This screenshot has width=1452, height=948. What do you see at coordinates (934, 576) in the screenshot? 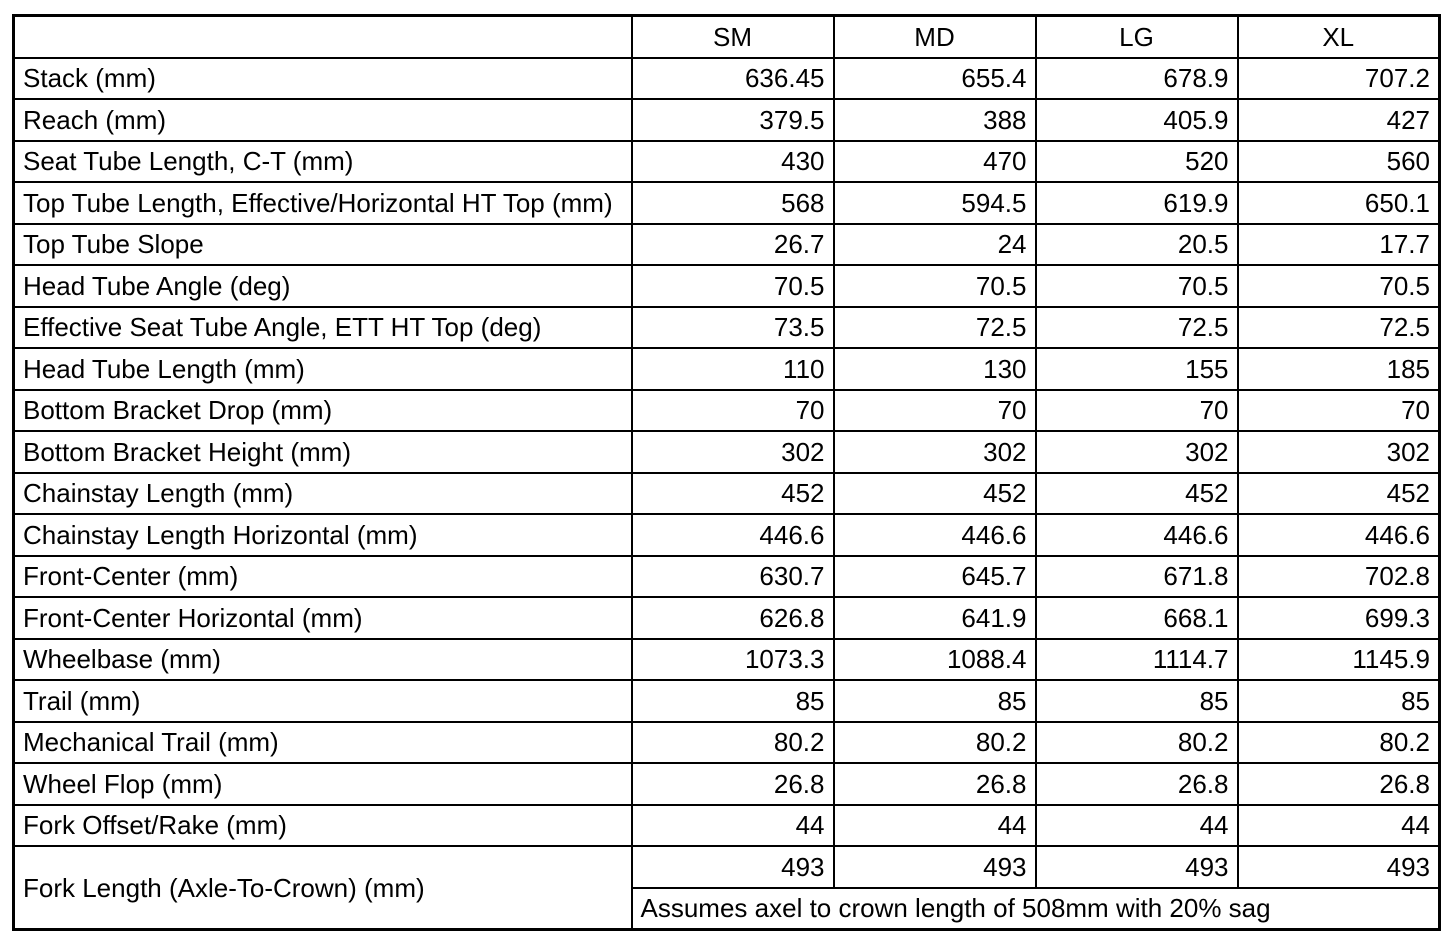
I see `cell-value: 645.7` at bounding box center [934, 576].